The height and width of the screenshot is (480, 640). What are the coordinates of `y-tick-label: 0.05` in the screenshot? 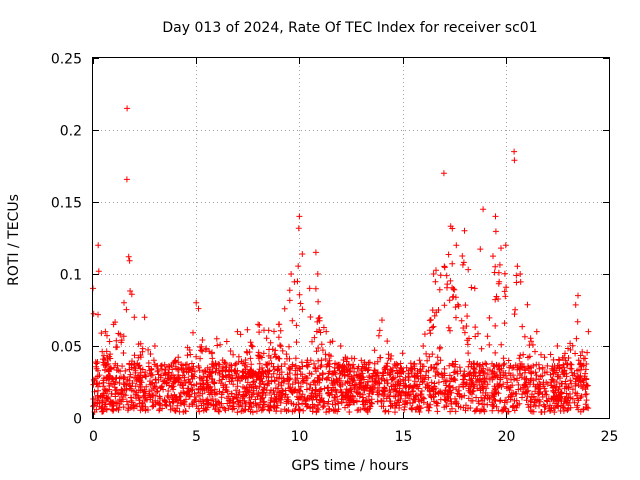 It's located at (66, 348).